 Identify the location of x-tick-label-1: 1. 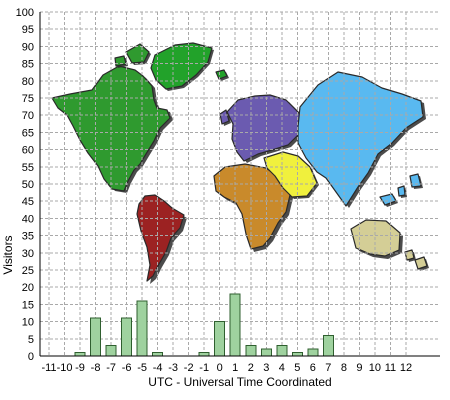
(235, 368).